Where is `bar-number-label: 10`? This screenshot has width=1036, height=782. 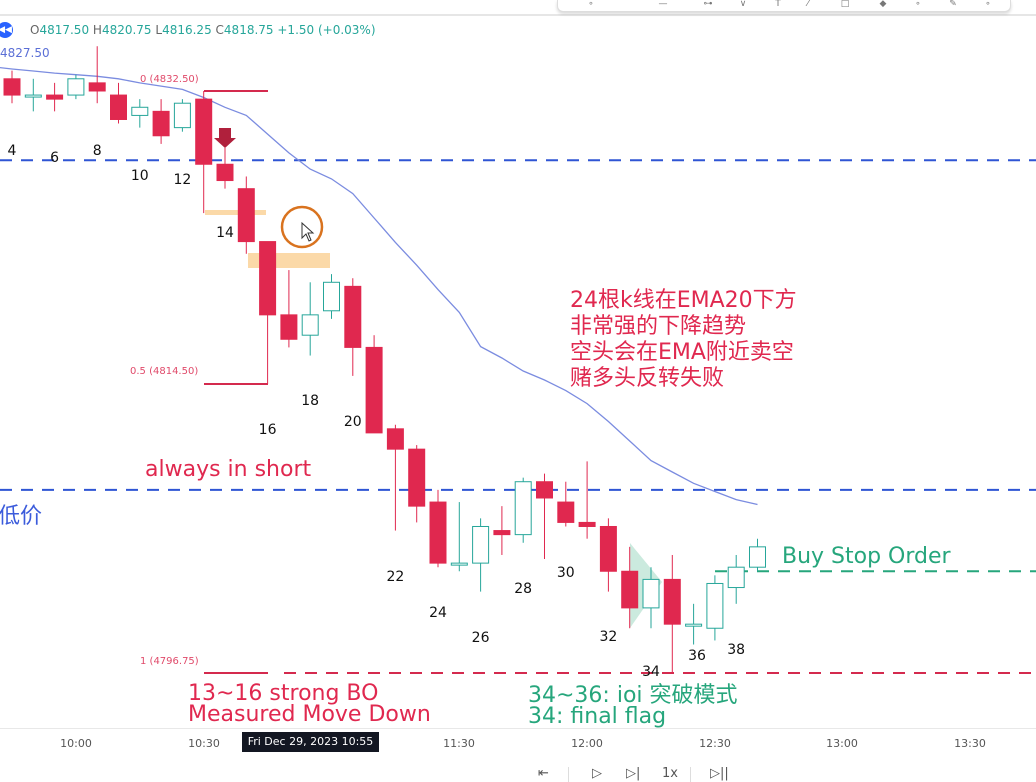 bar-number-label: 10 is located at coordinates (139, 176).